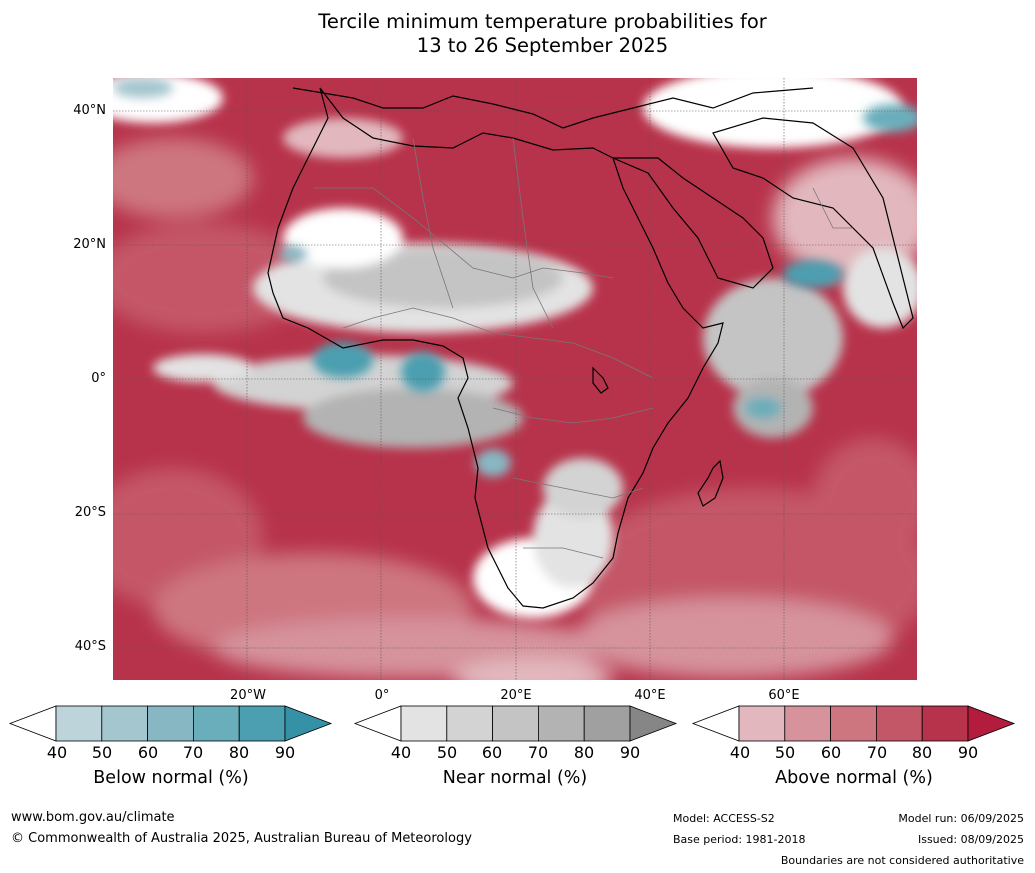  Describe the element at coordinates (584, 752) in the screenshot. I see `near-tick-80: 80` at that location.